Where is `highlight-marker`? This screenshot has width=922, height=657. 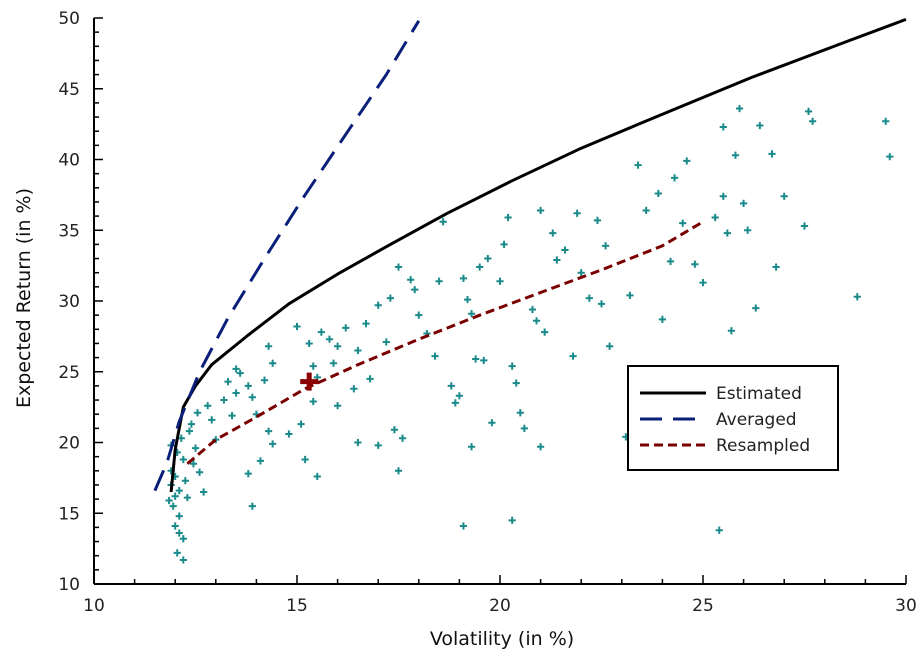
highlight-marker is located at coordinates (309, 381).